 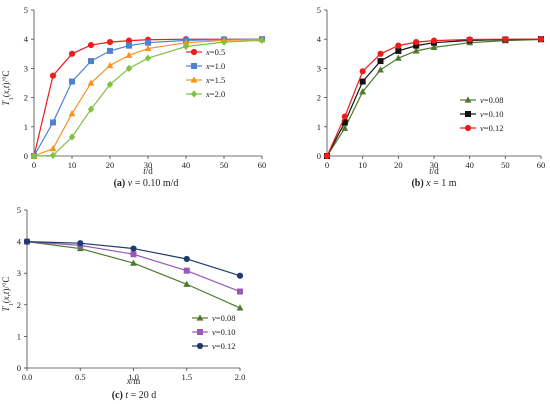 I want to click on legend-label: x=2.0, so click(x=215, y=94).